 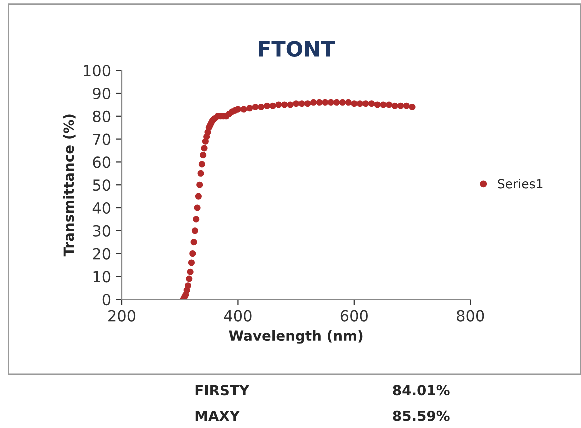 I want to click on y-tick-label: 10, so click(x=102, y=277).